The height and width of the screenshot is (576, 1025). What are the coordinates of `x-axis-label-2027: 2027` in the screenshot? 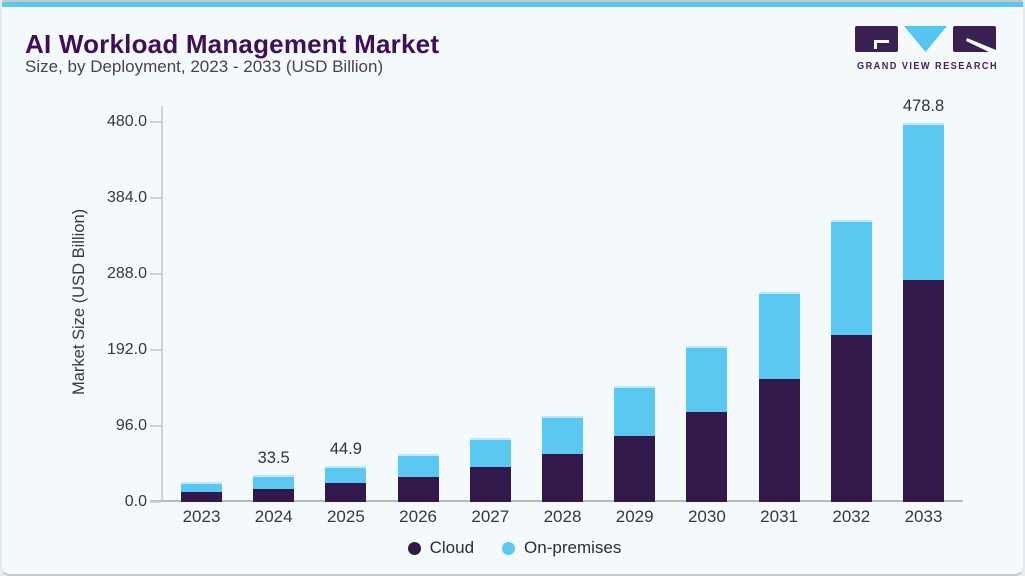 It's located at (490, 516).